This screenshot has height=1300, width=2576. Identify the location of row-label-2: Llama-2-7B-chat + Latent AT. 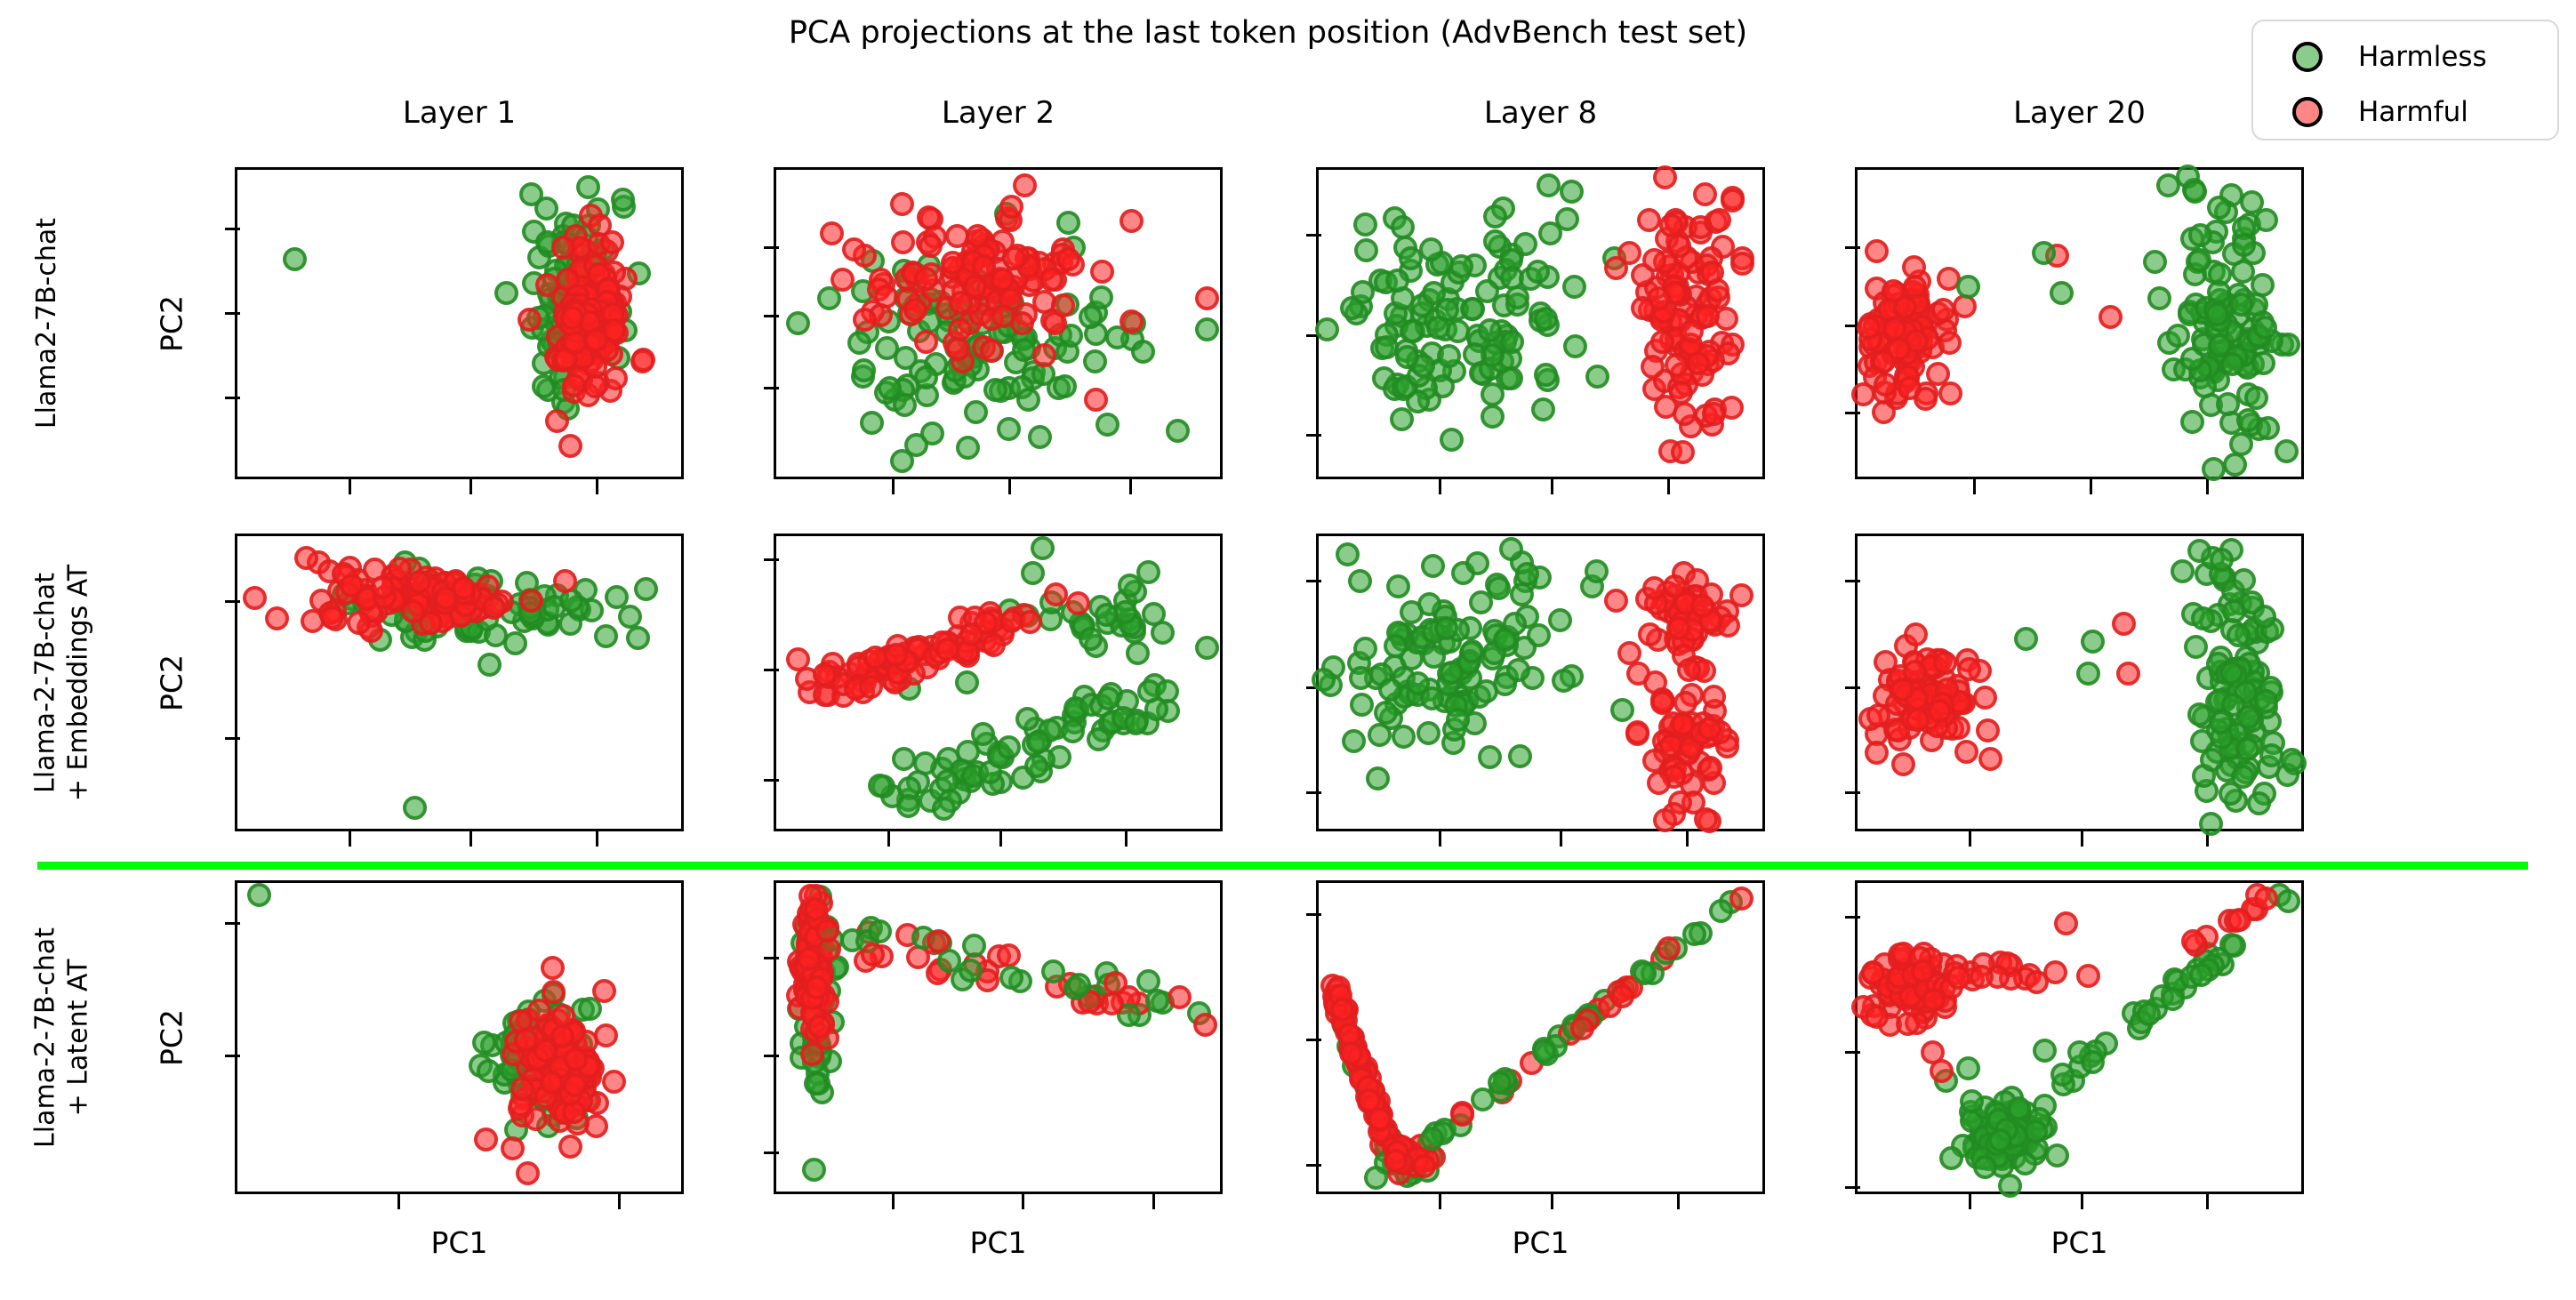
(61, 1037).